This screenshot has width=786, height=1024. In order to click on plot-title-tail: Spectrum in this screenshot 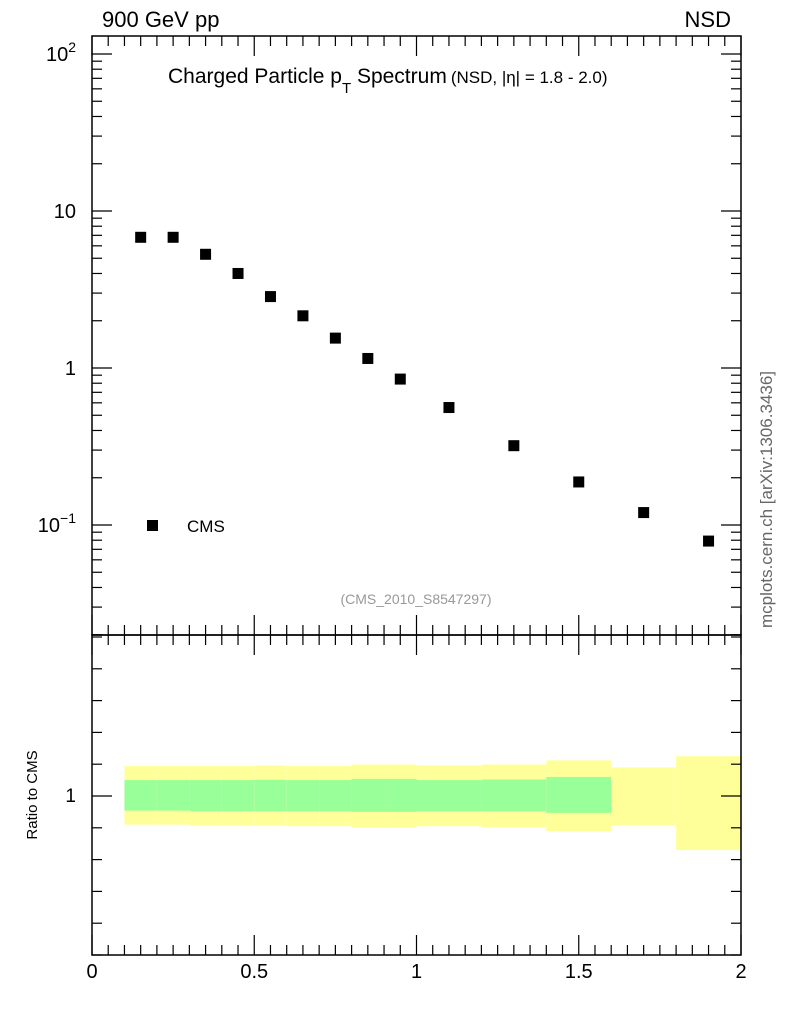, I will do `click(399, 76)`.